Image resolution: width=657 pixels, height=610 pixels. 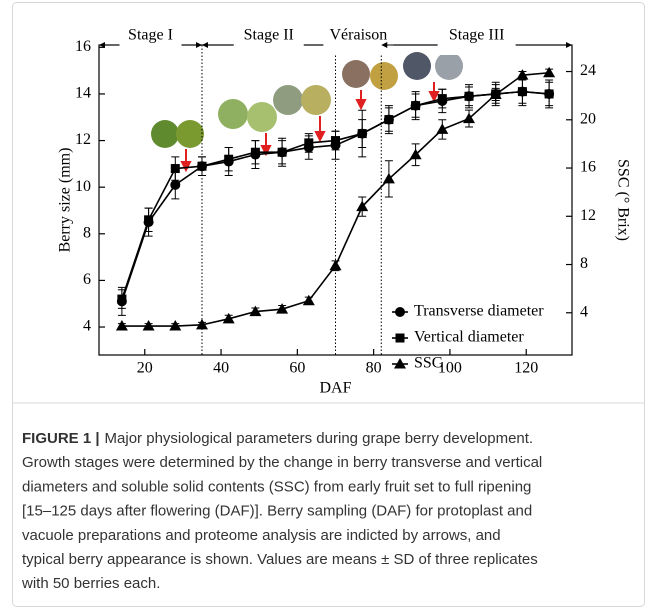 I want to click on y-tick-label: 4, so click(x=87, y=326).